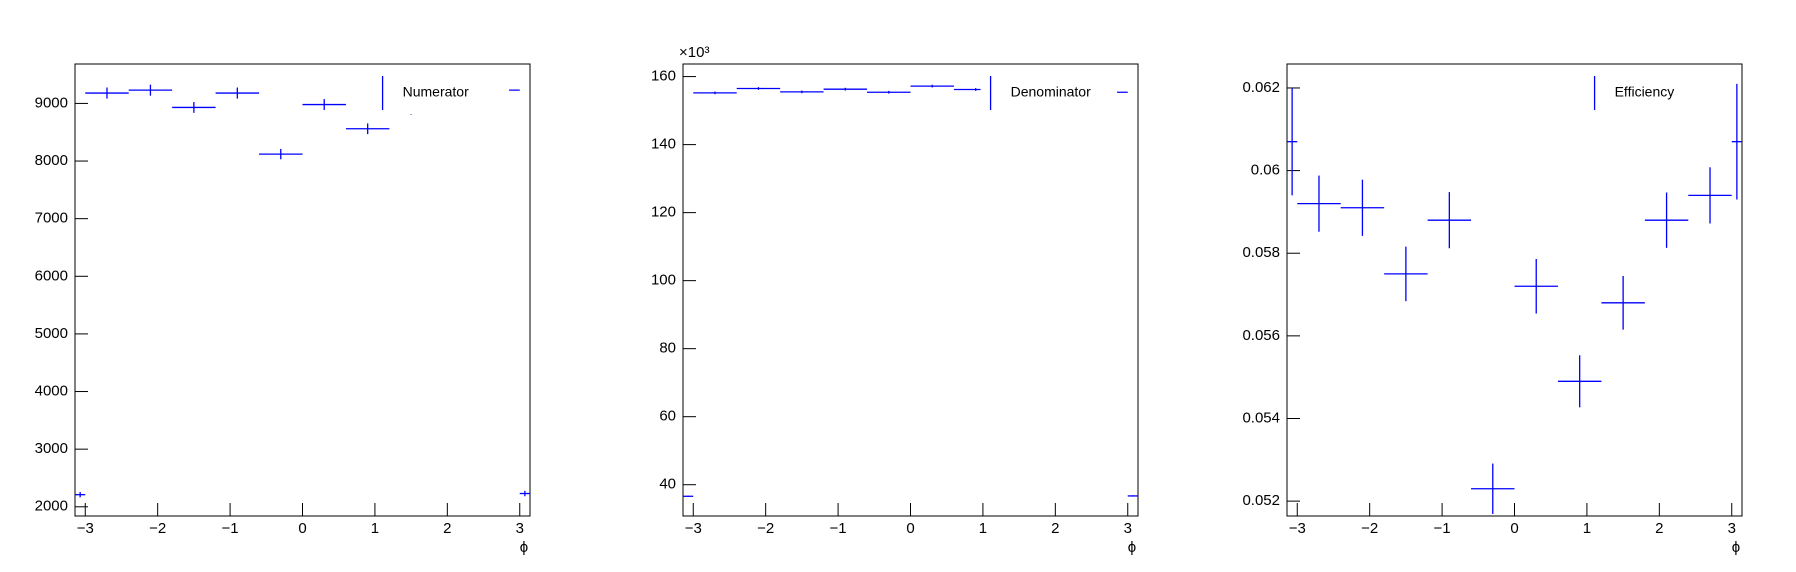 This screenshot has width=1796, height=572. What do you see at coordinates (663, 212) in the screenshot?
I see `y-tick-label: 120` at bounding box center [663, 212].